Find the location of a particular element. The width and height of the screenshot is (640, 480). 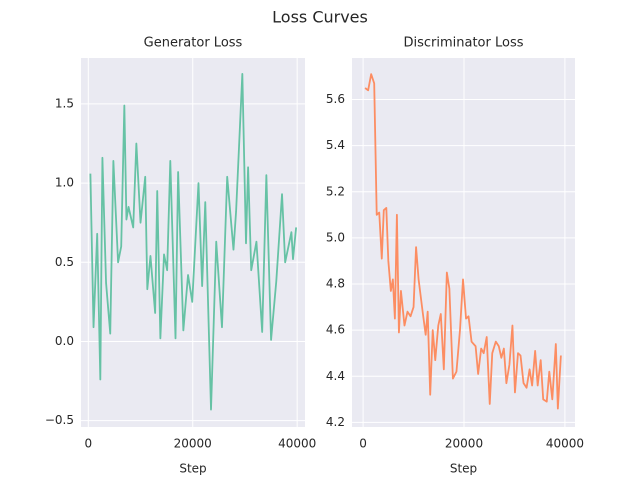

axis-title: Generator Loss is located at coordinates (193, 43).